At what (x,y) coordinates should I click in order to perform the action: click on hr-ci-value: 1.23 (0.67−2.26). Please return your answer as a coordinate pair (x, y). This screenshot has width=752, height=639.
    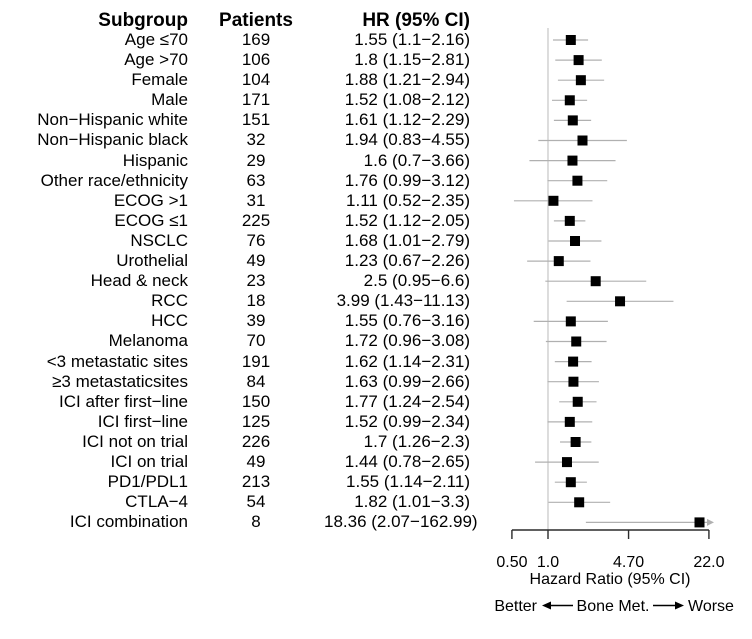
    Looking at the image, I should click on (407, 261).